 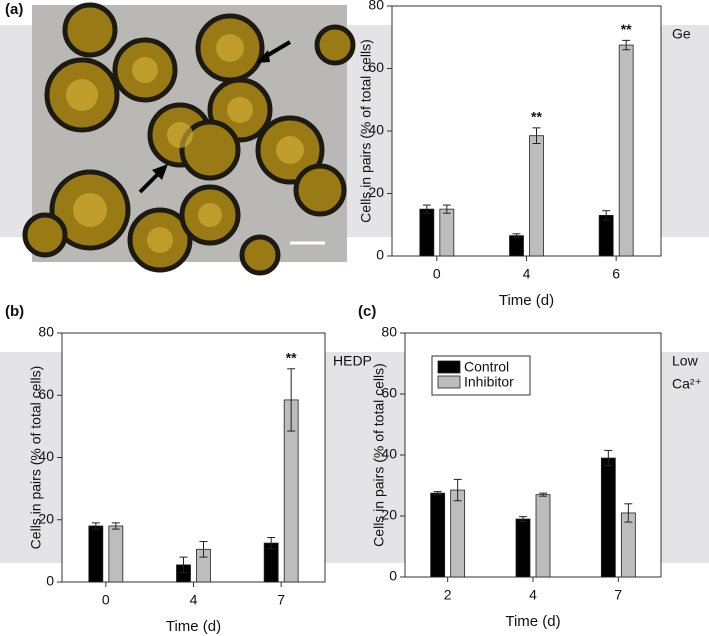 I want to click on annotation: Ge, so click(x=681, y=34).